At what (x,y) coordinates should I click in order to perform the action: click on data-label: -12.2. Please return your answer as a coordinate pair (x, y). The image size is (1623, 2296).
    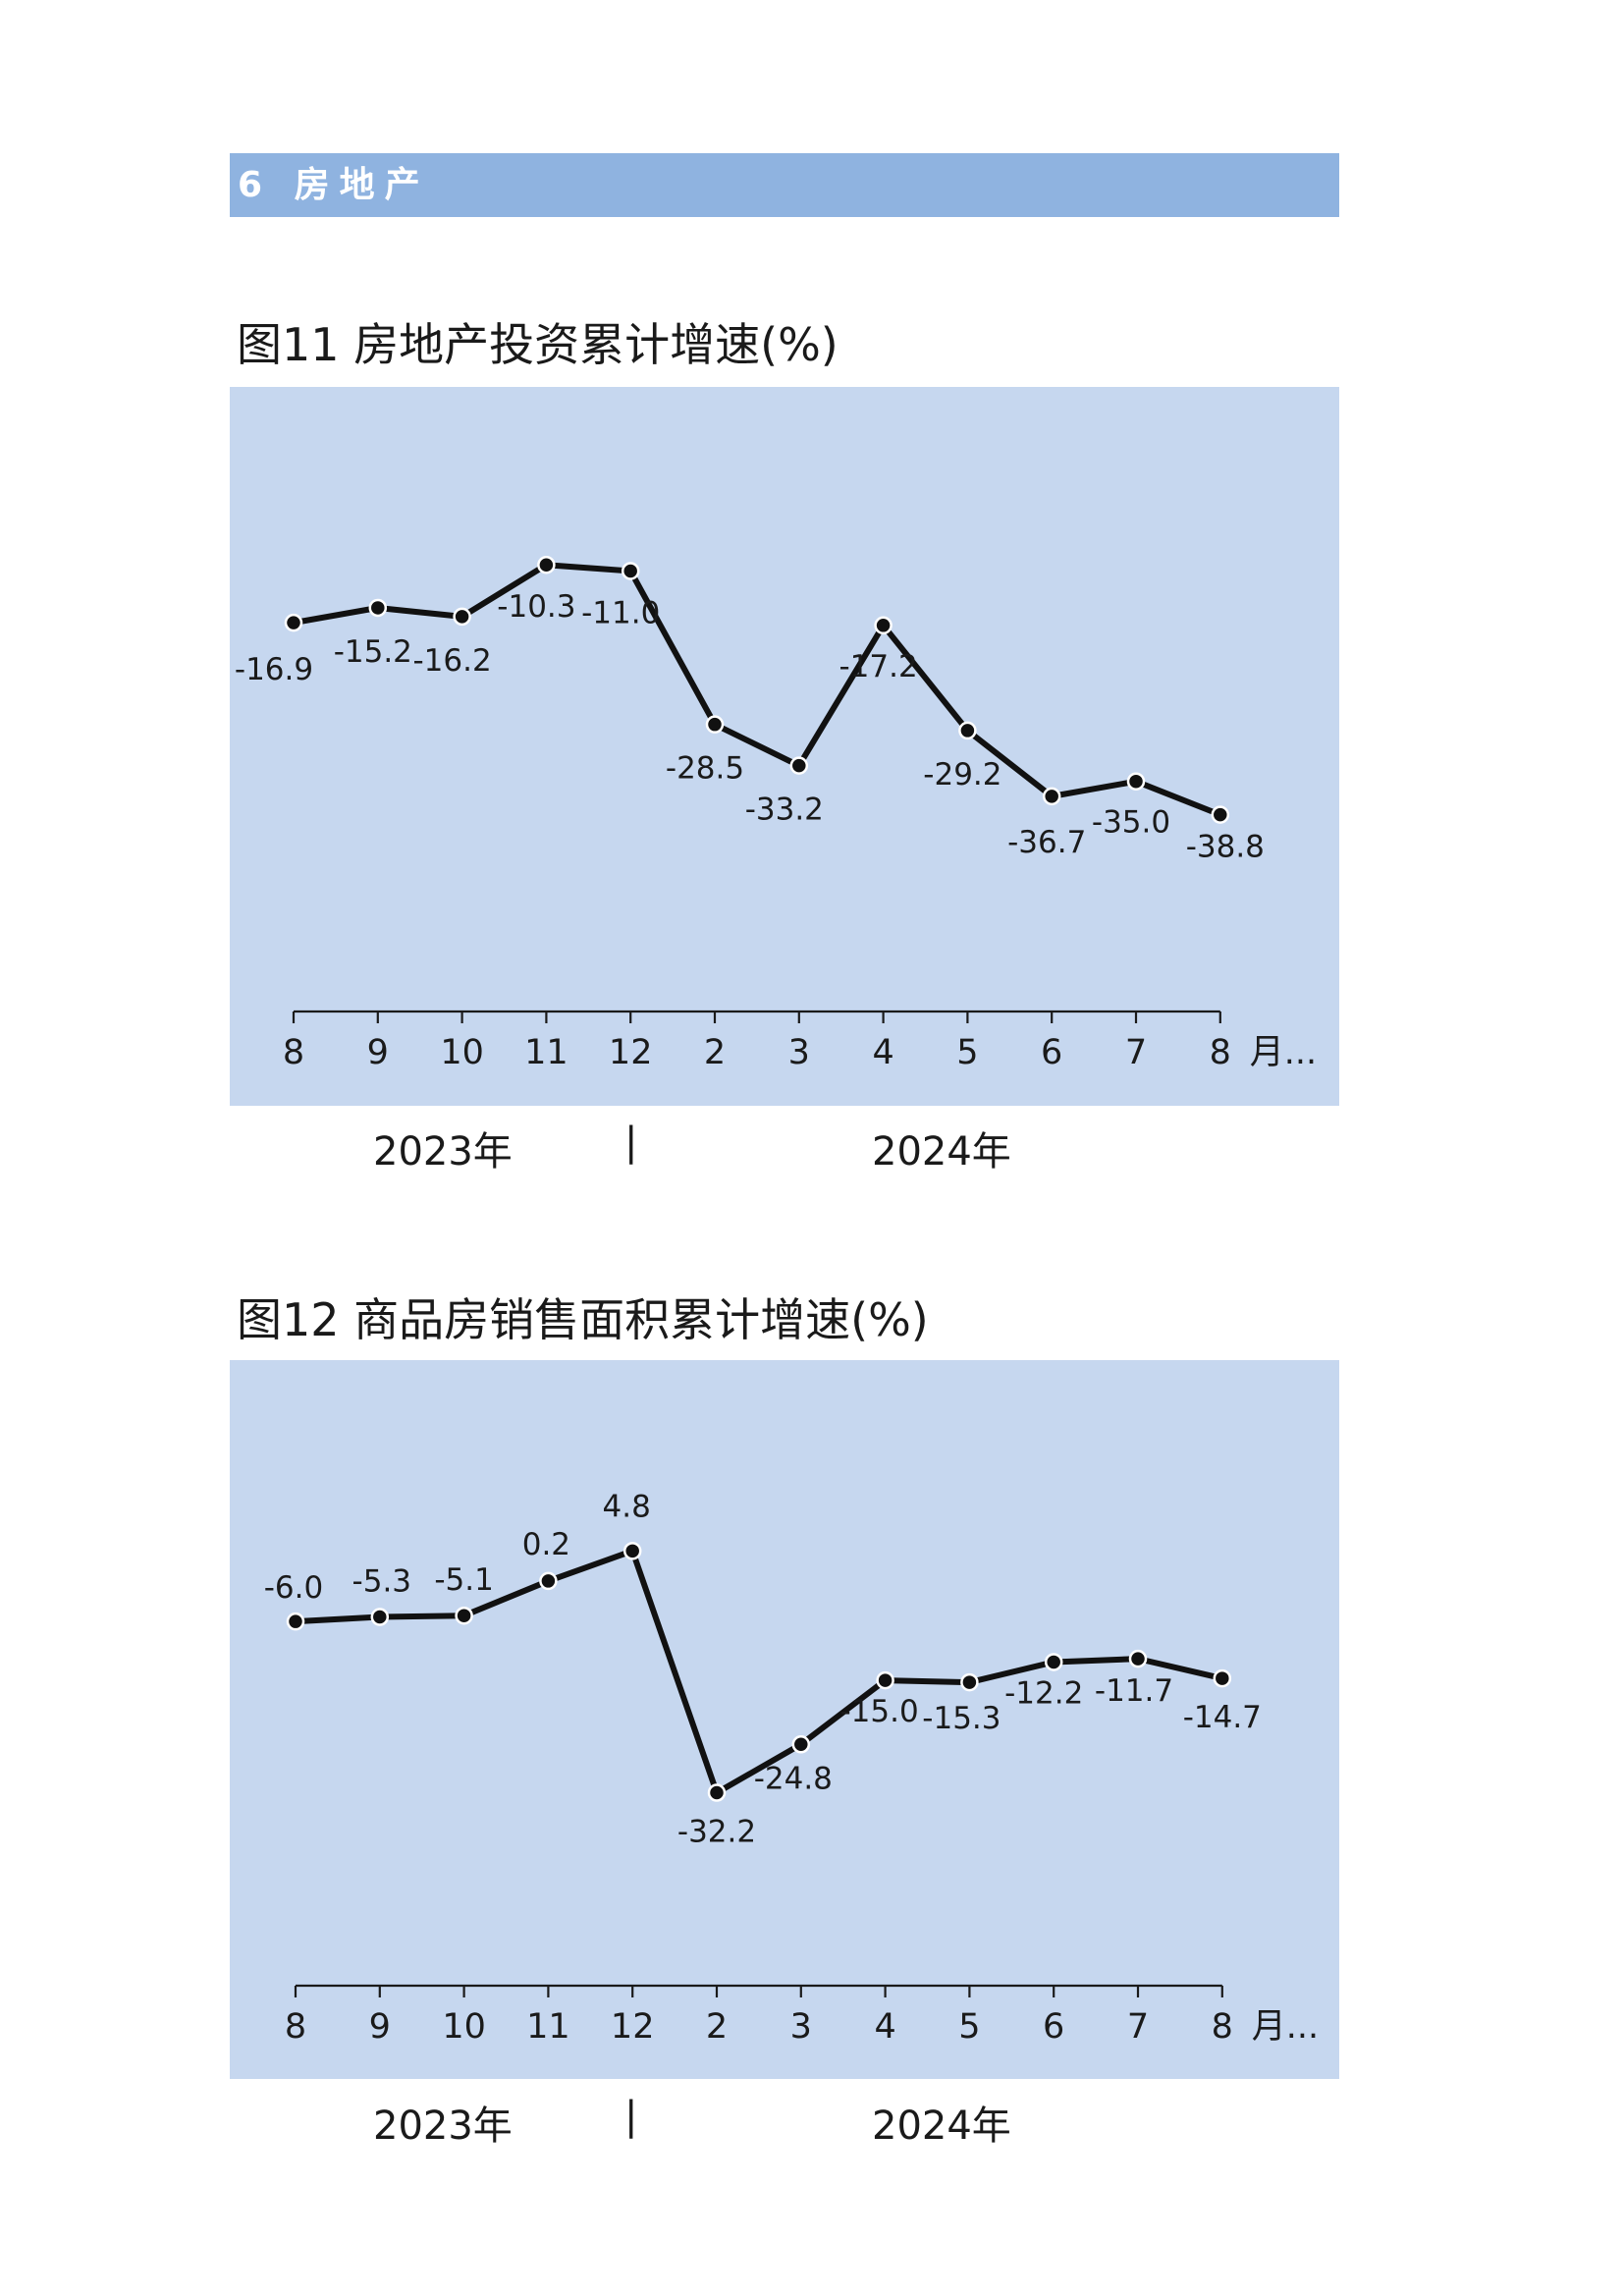
    Looking at the image, I should click on (1043, 1693).